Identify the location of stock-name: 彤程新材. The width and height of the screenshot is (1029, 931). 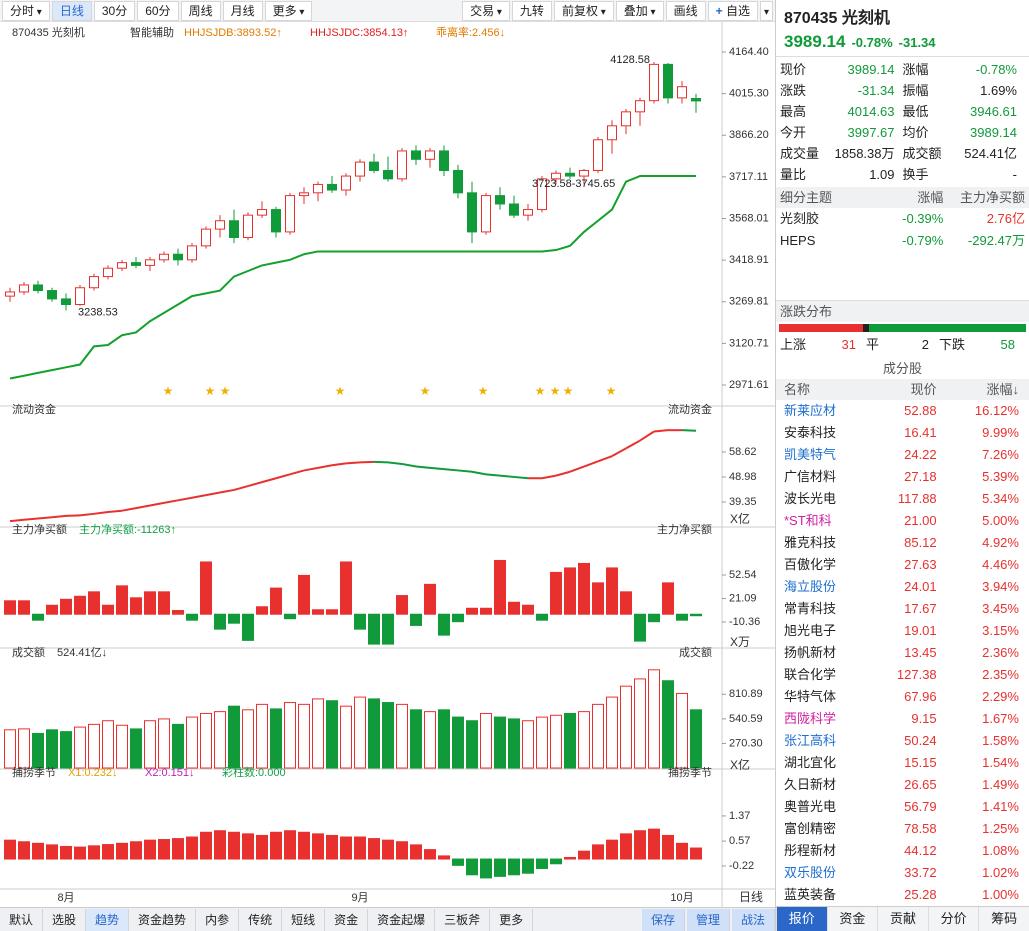
(810, 850).